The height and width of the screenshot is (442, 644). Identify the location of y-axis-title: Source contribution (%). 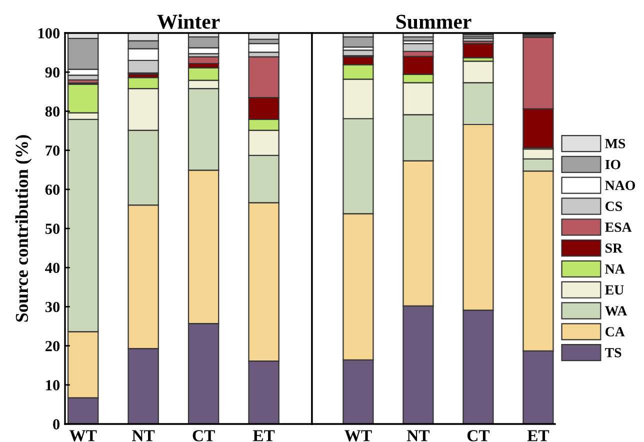
(23, 228).